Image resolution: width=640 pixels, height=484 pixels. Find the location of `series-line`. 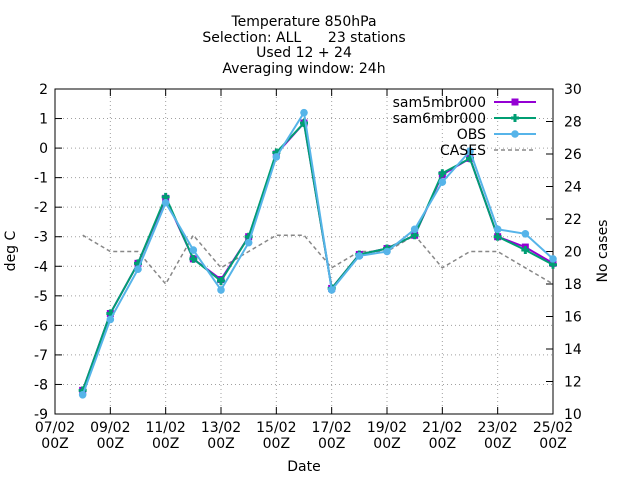

series-line is located at coordinates (318, 259).